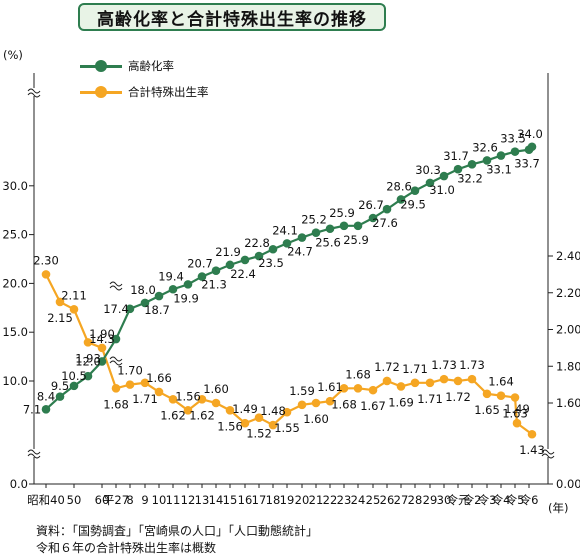 The height and width of the screenshot is (558, 580). Describe the element at coordinates (568, 403) in the screenshot. I see `right-tick-label: 1.60` at that location.